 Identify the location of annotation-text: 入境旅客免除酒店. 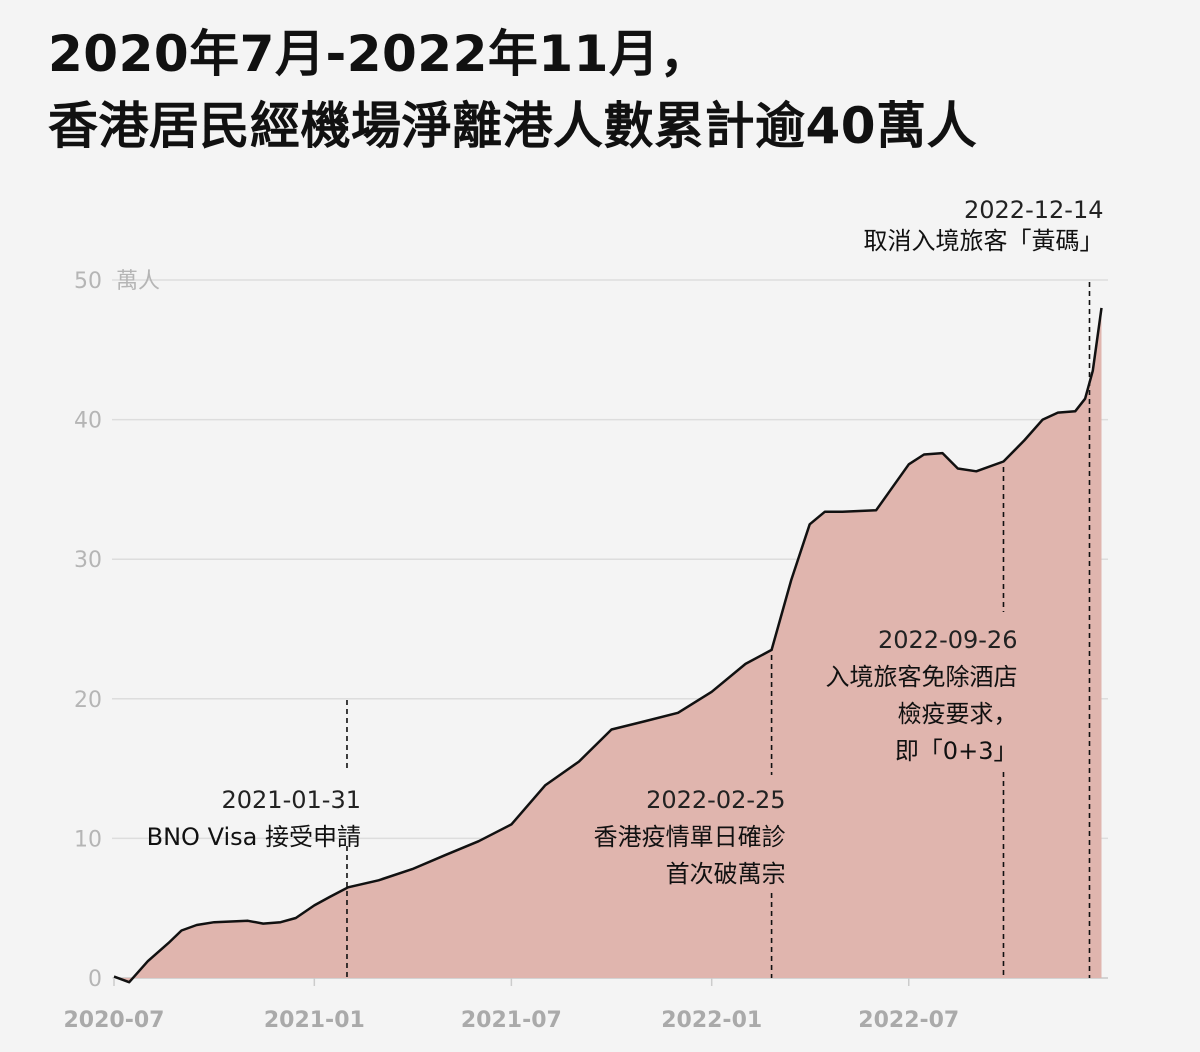
(921, 677).